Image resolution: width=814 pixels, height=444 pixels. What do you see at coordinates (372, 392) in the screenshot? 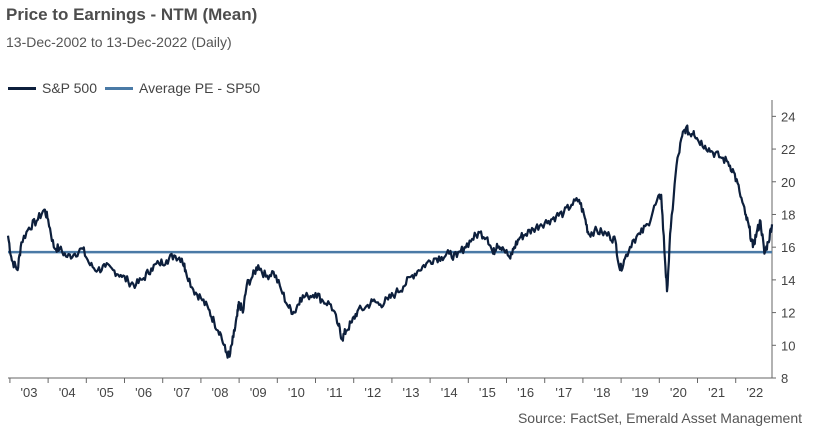
I see `x-tick-label-12: '12` at bounding box center [372, 392].